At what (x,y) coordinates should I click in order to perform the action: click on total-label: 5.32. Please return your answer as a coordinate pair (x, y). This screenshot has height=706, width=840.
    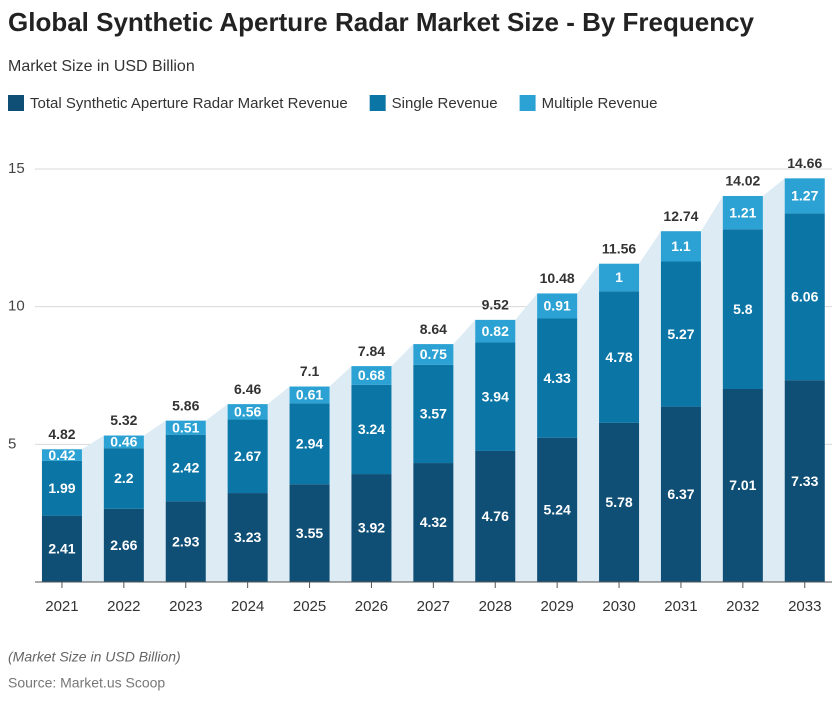
    Looking at the image, I should click on (123, 420).